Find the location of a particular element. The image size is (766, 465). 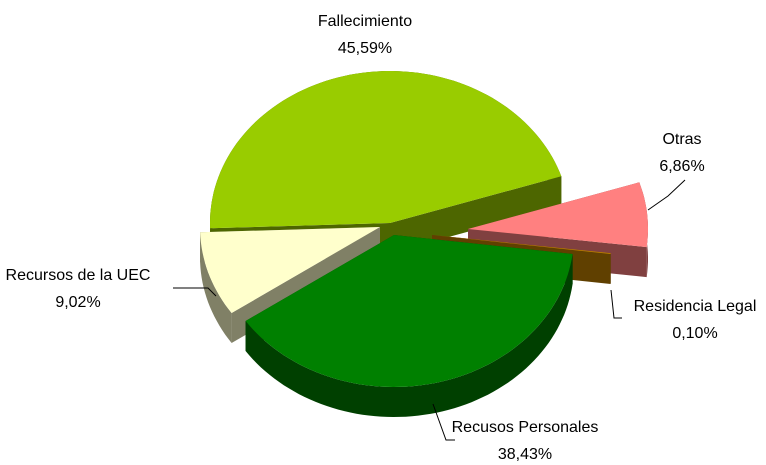

slice-wall is located at coordinates (216, 287).